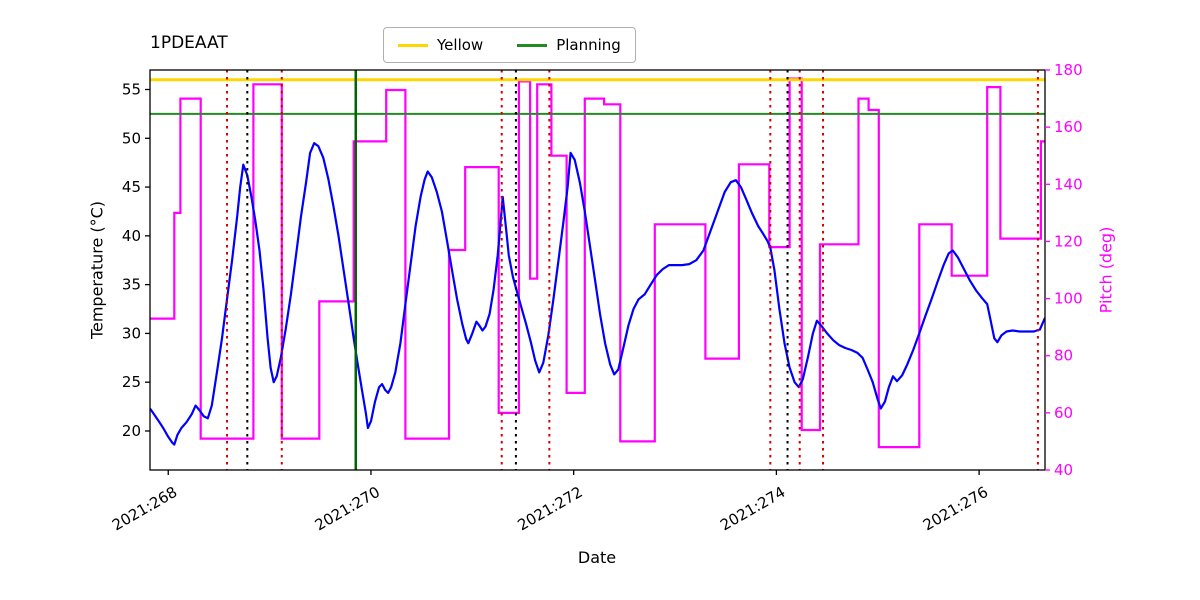 This screenshot has width=1200, height=600. What do you see at coordinates (97, 270) in the screenshot?
I see `y-axis-label-temperature: Temperature (°C)` at bounding box center [97, 270].